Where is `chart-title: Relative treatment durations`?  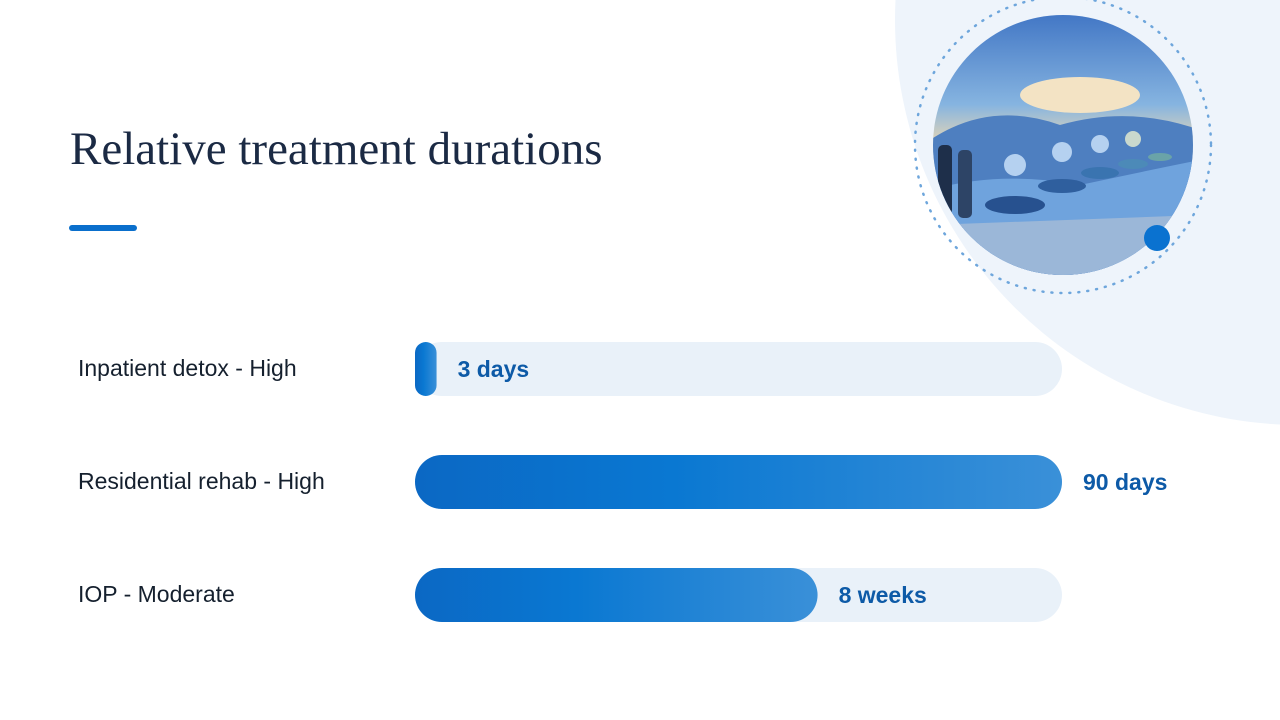 chart-title: Relative treatment durations is located at coordinates (336, 149).